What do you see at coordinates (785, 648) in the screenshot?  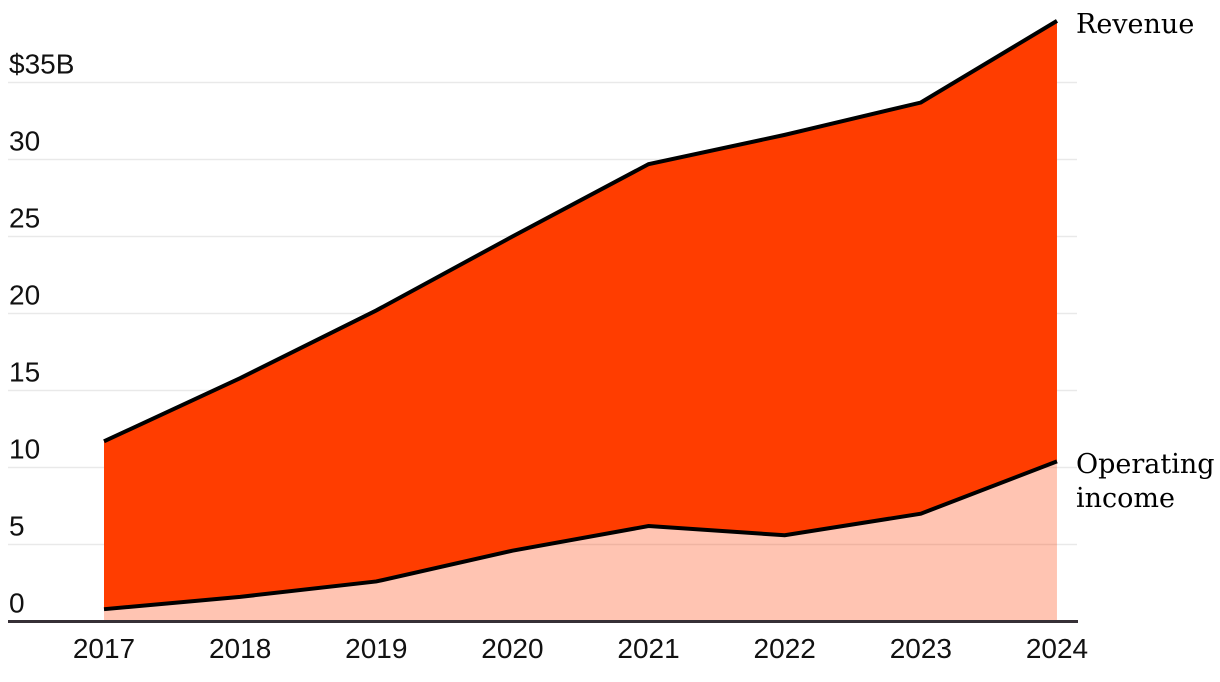 I see `x-tick-label: 2022` at bounding box center [785, 648].